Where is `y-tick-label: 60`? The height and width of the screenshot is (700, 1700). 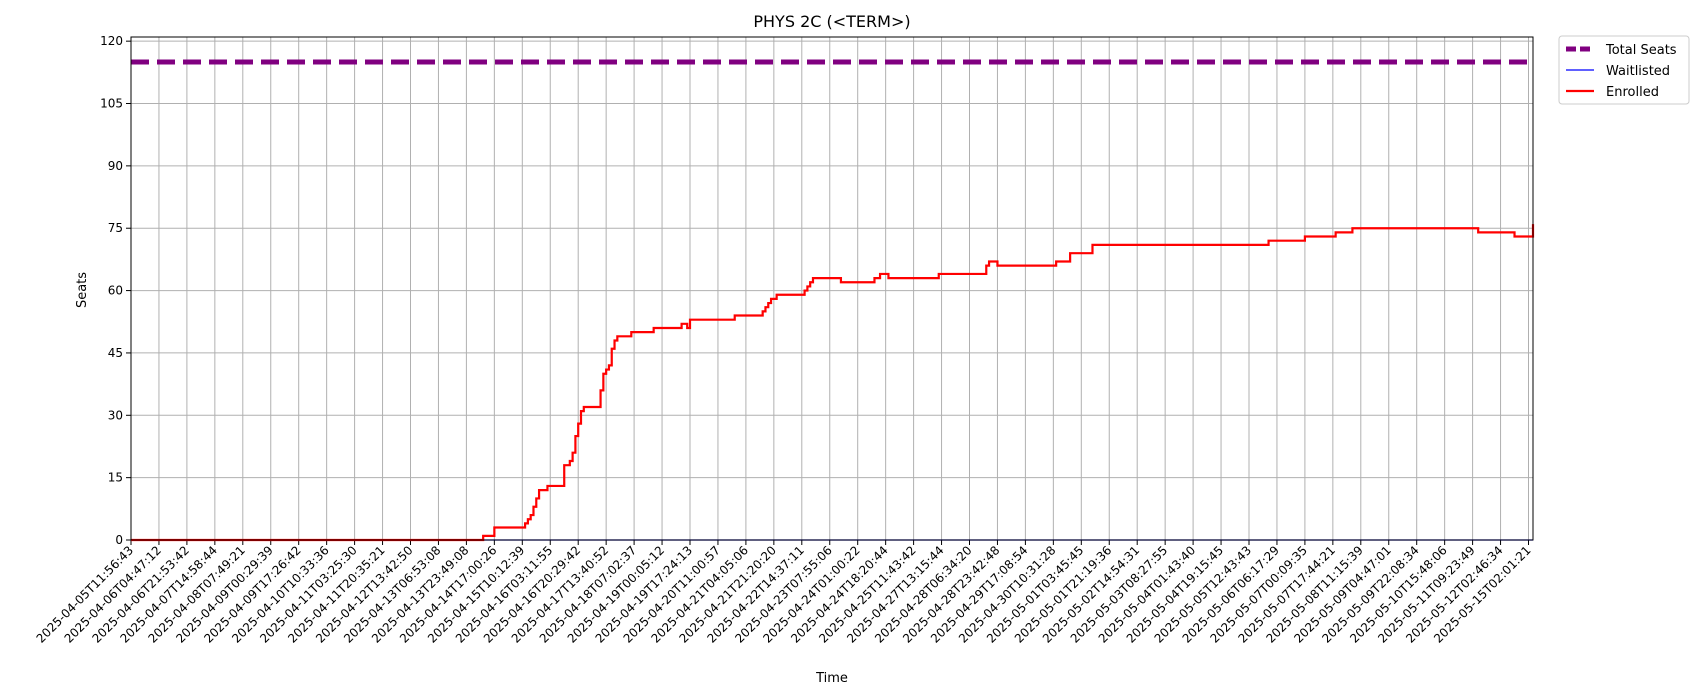 y-tick-label: 60 is located at coordinates (115, 291).